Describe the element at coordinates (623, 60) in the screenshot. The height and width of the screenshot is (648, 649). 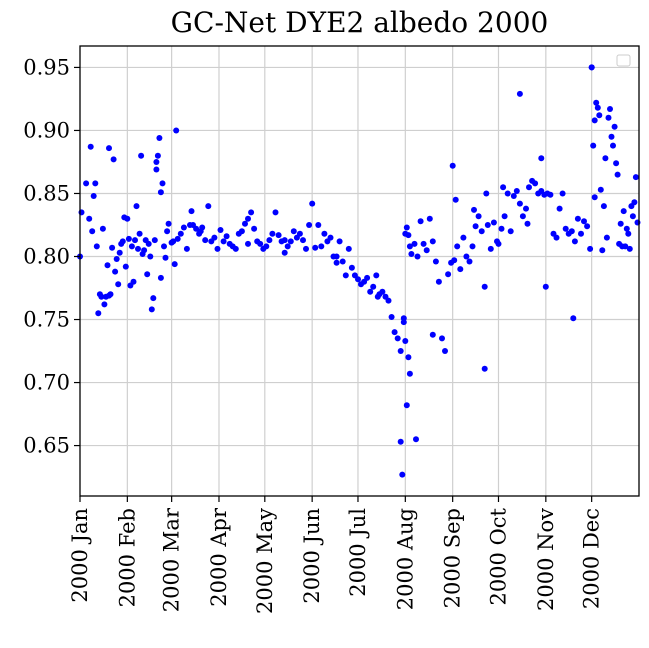
I see `legend-box` at that location.